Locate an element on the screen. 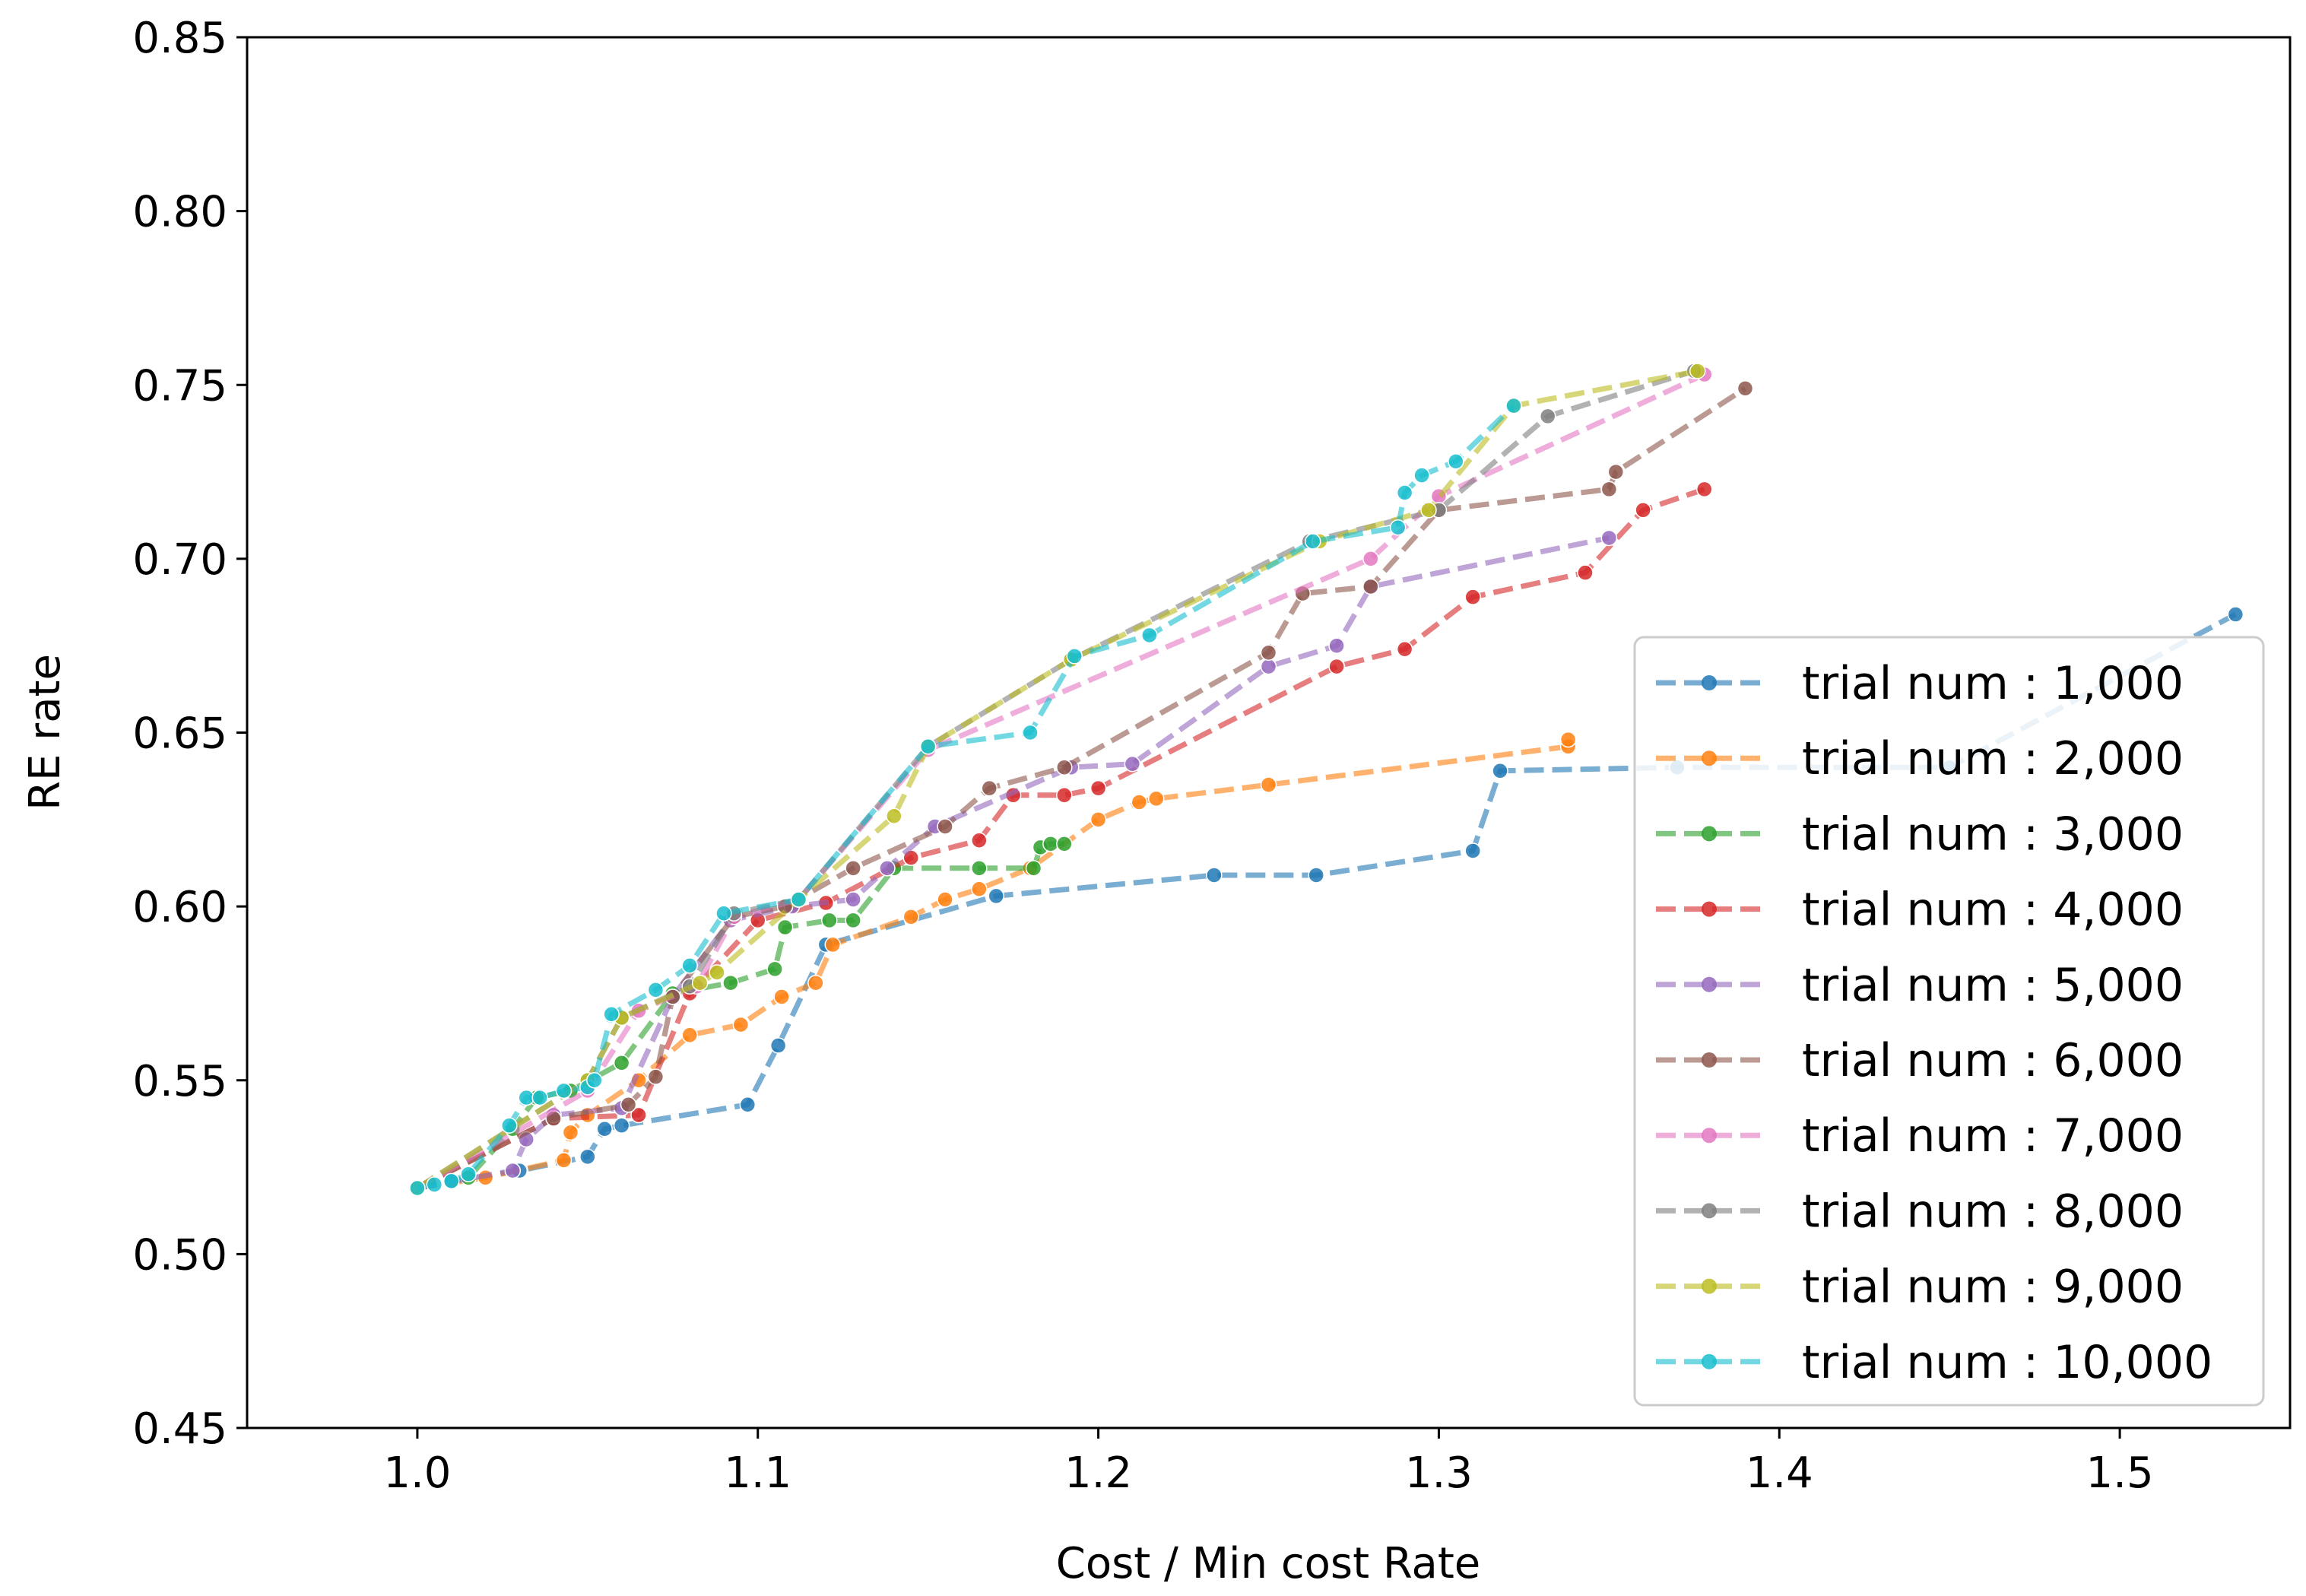 The height and width of the screenshot is (1596, 2306). x-tick-label: 1.0 is located at coordinates (417, 1473).